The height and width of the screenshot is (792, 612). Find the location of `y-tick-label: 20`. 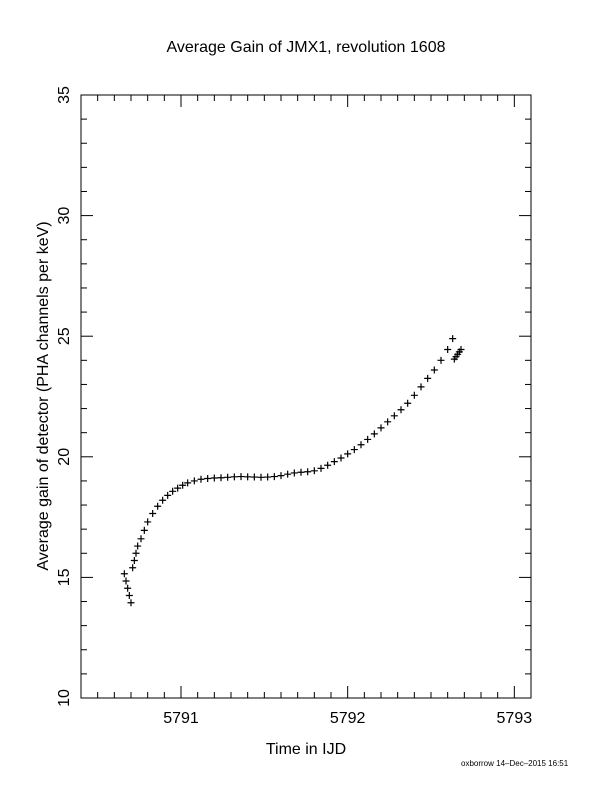

y-tick-label: 20 is located at coordinates (64, 457).